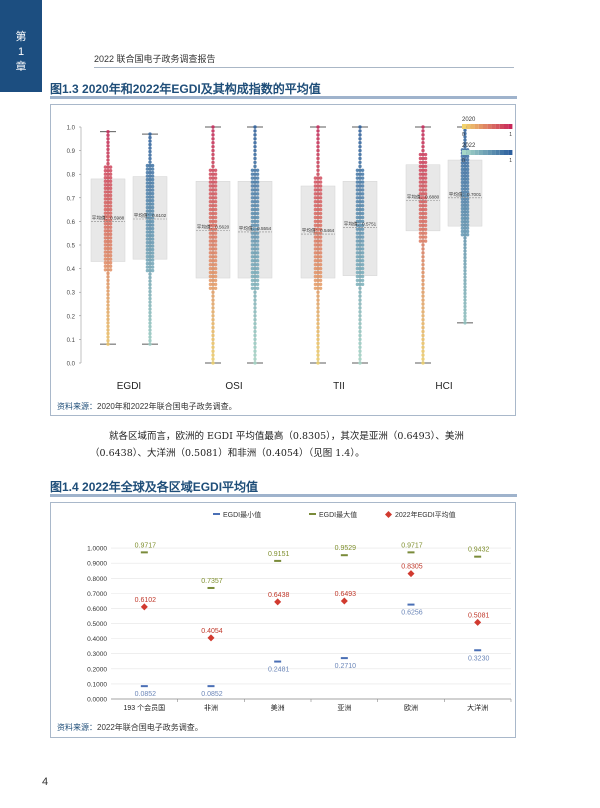 This screenshot has height=808, width=600. I want to click on y-tick-label: 0.7000, so click(97, 594).